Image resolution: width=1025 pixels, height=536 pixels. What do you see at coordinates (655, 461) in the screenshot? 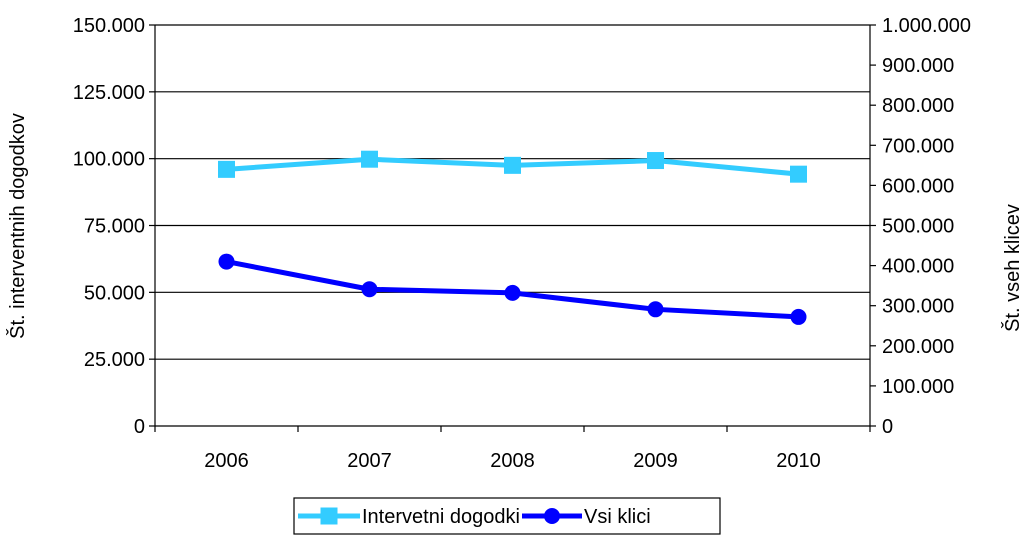
I see `x-tick-label: 2009` at bounding box center [655, 461].